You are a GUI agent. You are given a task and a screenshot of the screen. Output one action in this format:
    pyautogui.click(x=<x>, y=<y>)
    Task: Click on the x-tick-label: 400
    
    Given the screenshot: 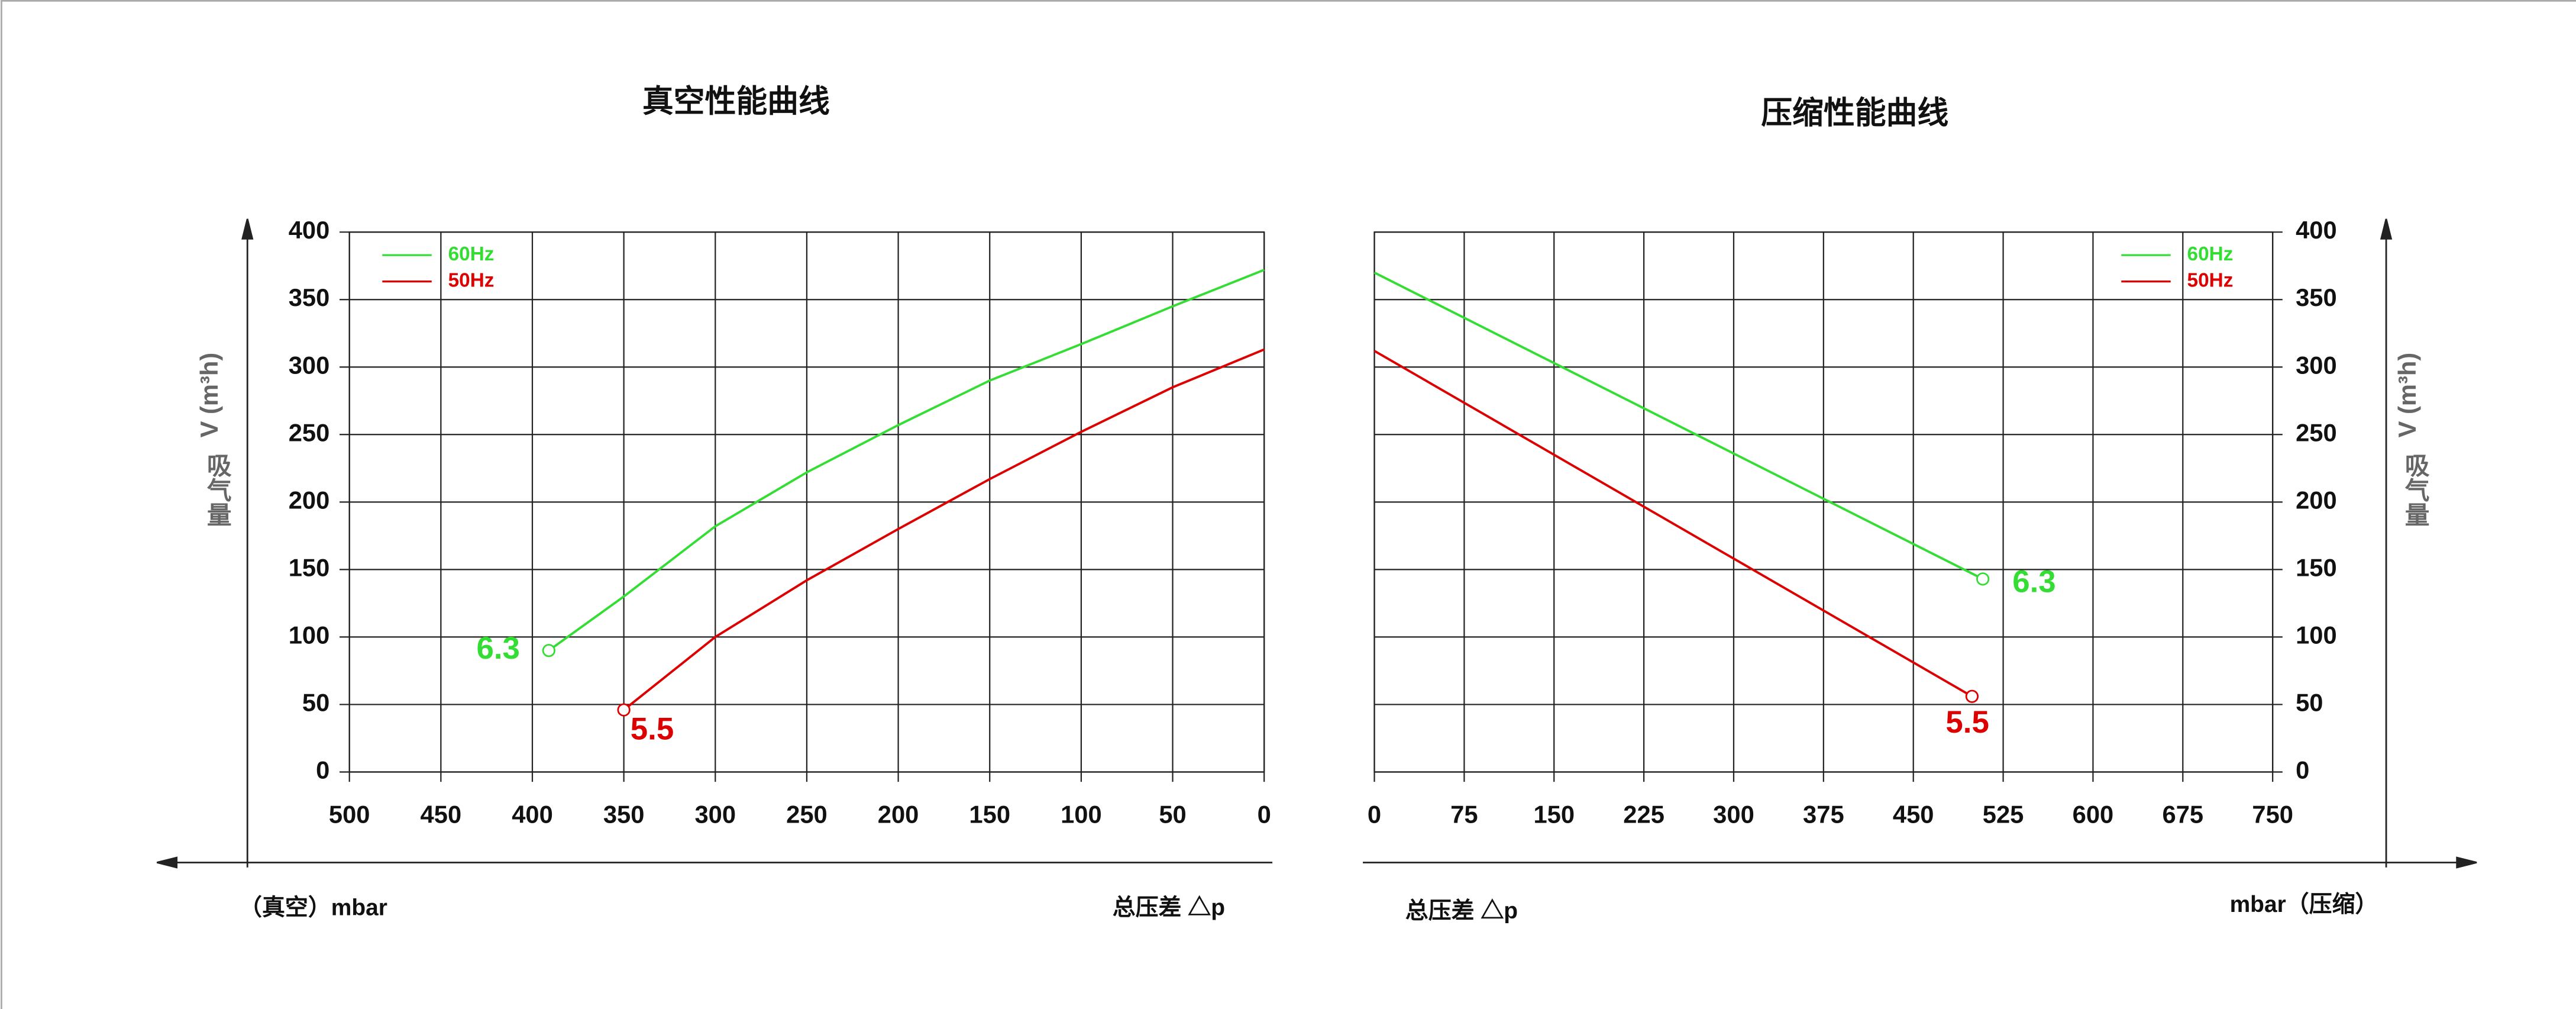 What is the action you would take?
    pyautogui.click(x=532, y=815)
    